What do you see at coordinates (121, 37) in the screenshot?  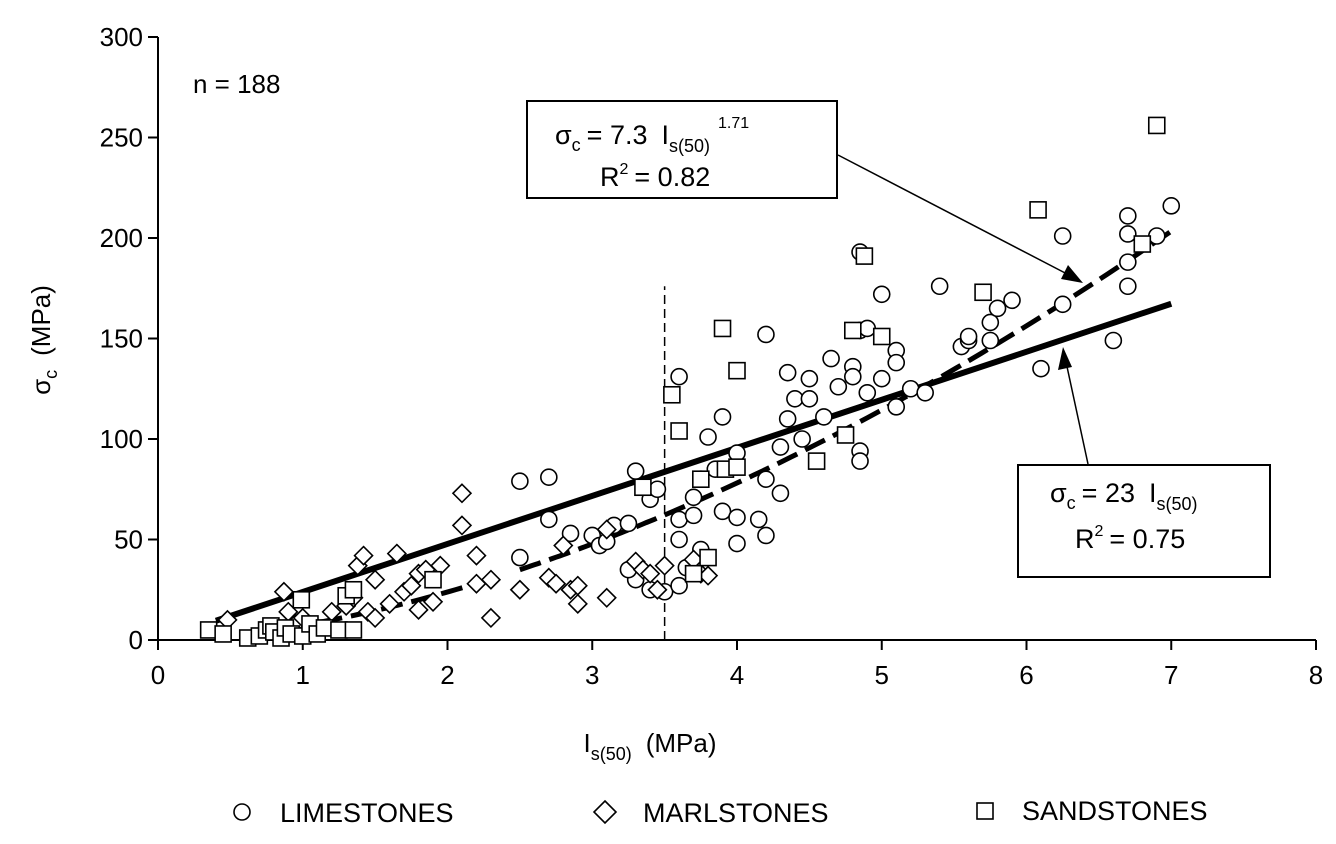 I see `y-tick-label: 300` at bounding box center [121, 37].